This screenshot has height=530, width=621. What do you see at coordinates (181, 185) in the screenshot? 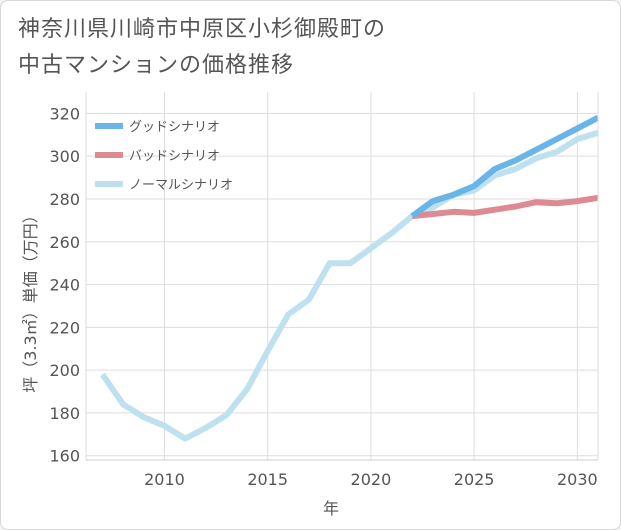
I see `legend-label: ノーマルシナリオ` at bounding box center [181, 185].